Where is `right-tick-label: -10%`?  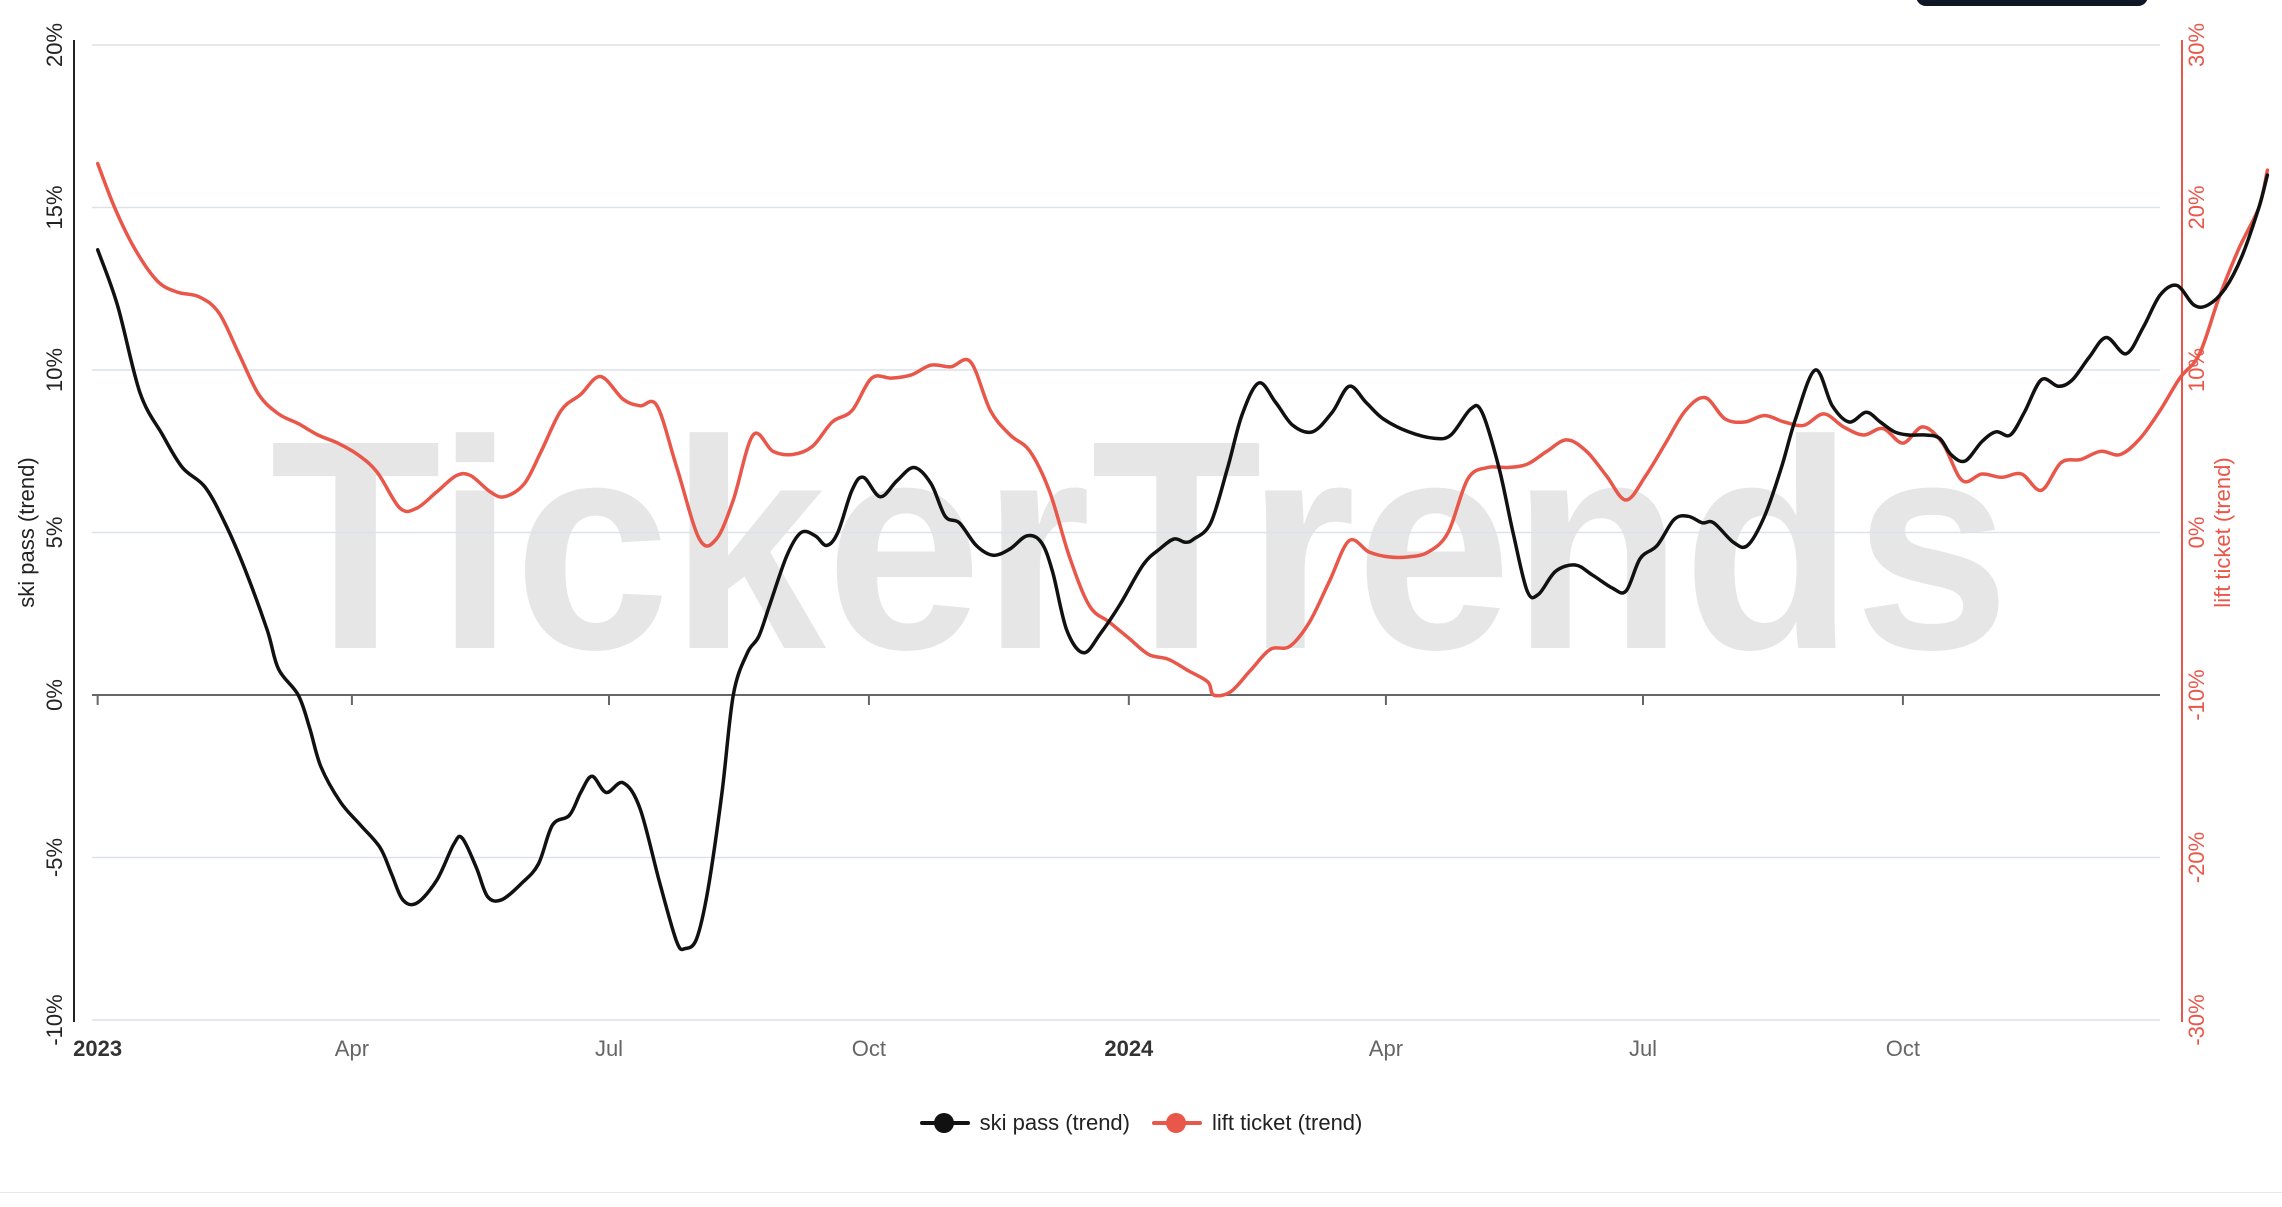 right-tick-label: -10% is located at coordinates (2196, 694).